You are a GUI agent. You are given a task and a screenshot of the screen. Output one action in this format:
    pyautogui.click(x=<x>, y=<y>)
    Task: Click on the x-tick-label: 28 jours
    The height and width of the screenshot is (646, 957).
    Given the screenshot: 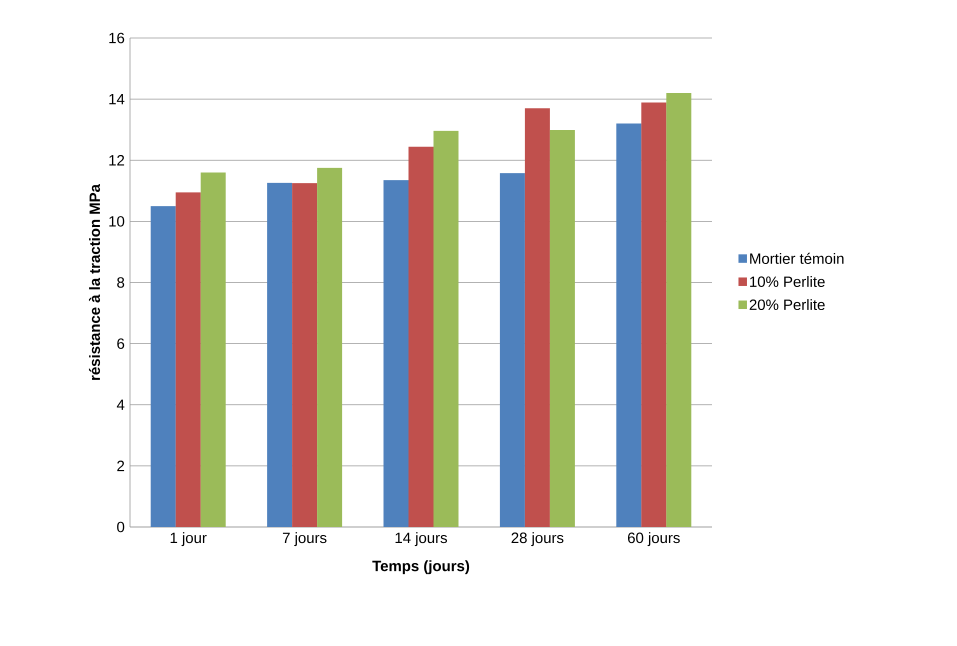 What is the action you would take?
    pyautogui.click(x=538, y=539)
    